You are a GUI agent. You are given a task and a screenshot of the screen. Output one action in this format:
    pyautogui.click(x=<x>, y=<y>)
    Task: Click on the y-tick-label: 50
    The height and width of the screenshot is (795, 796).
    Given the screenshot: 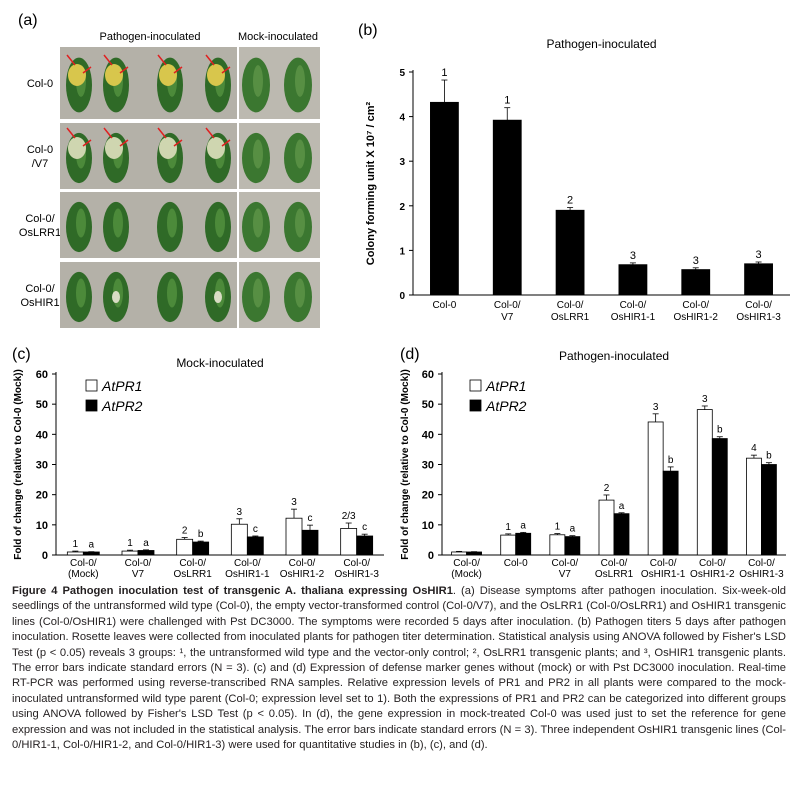 What is the action you would take?
    pyautogui.click(x=428, y=405)
    